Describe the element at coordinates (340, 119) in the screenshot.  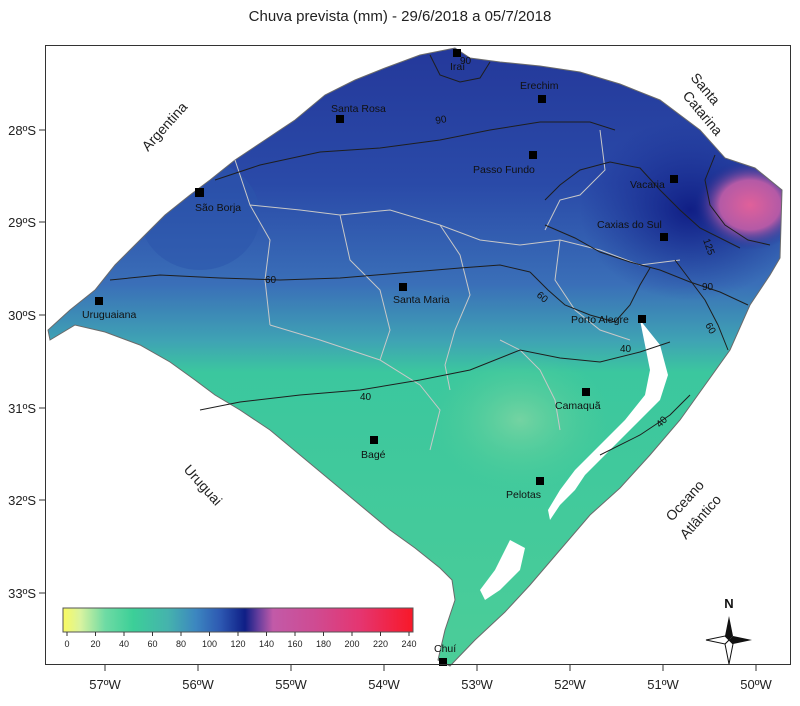
I see `city-marker-santa-rosa` at that location.